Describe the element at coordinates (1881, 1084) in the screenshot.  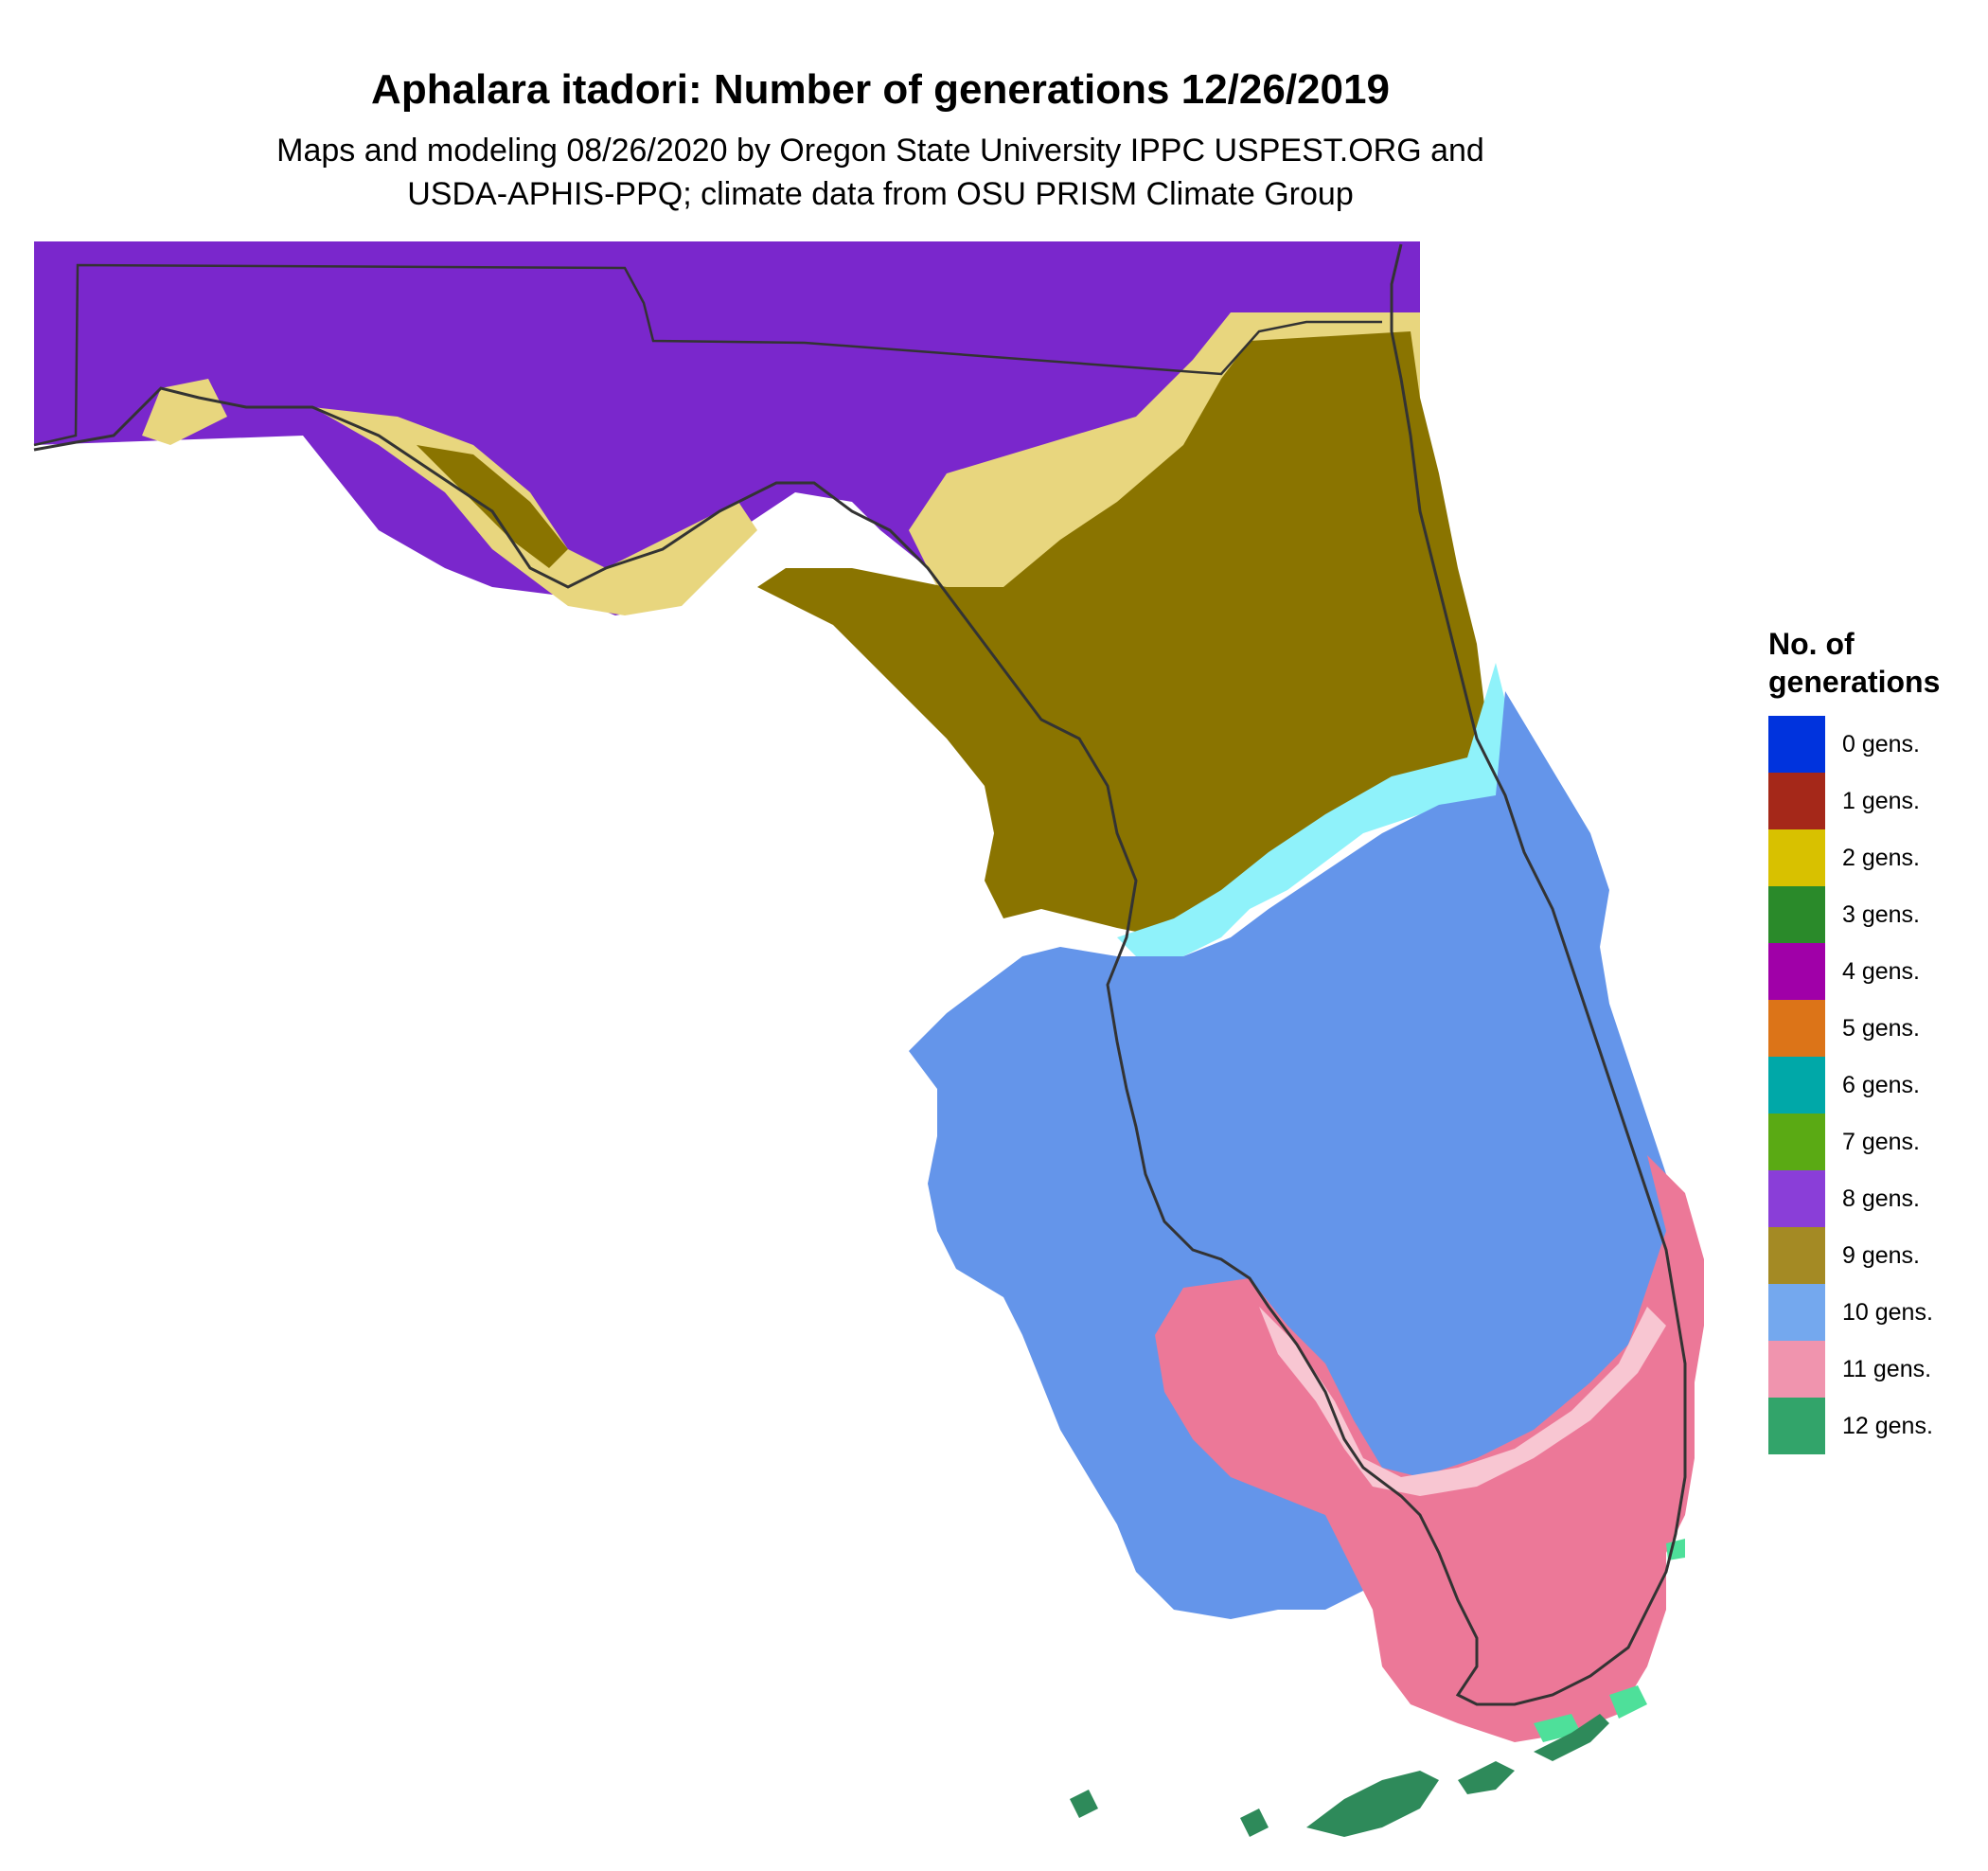
I see `legend-label: 6 gens.` at that location.